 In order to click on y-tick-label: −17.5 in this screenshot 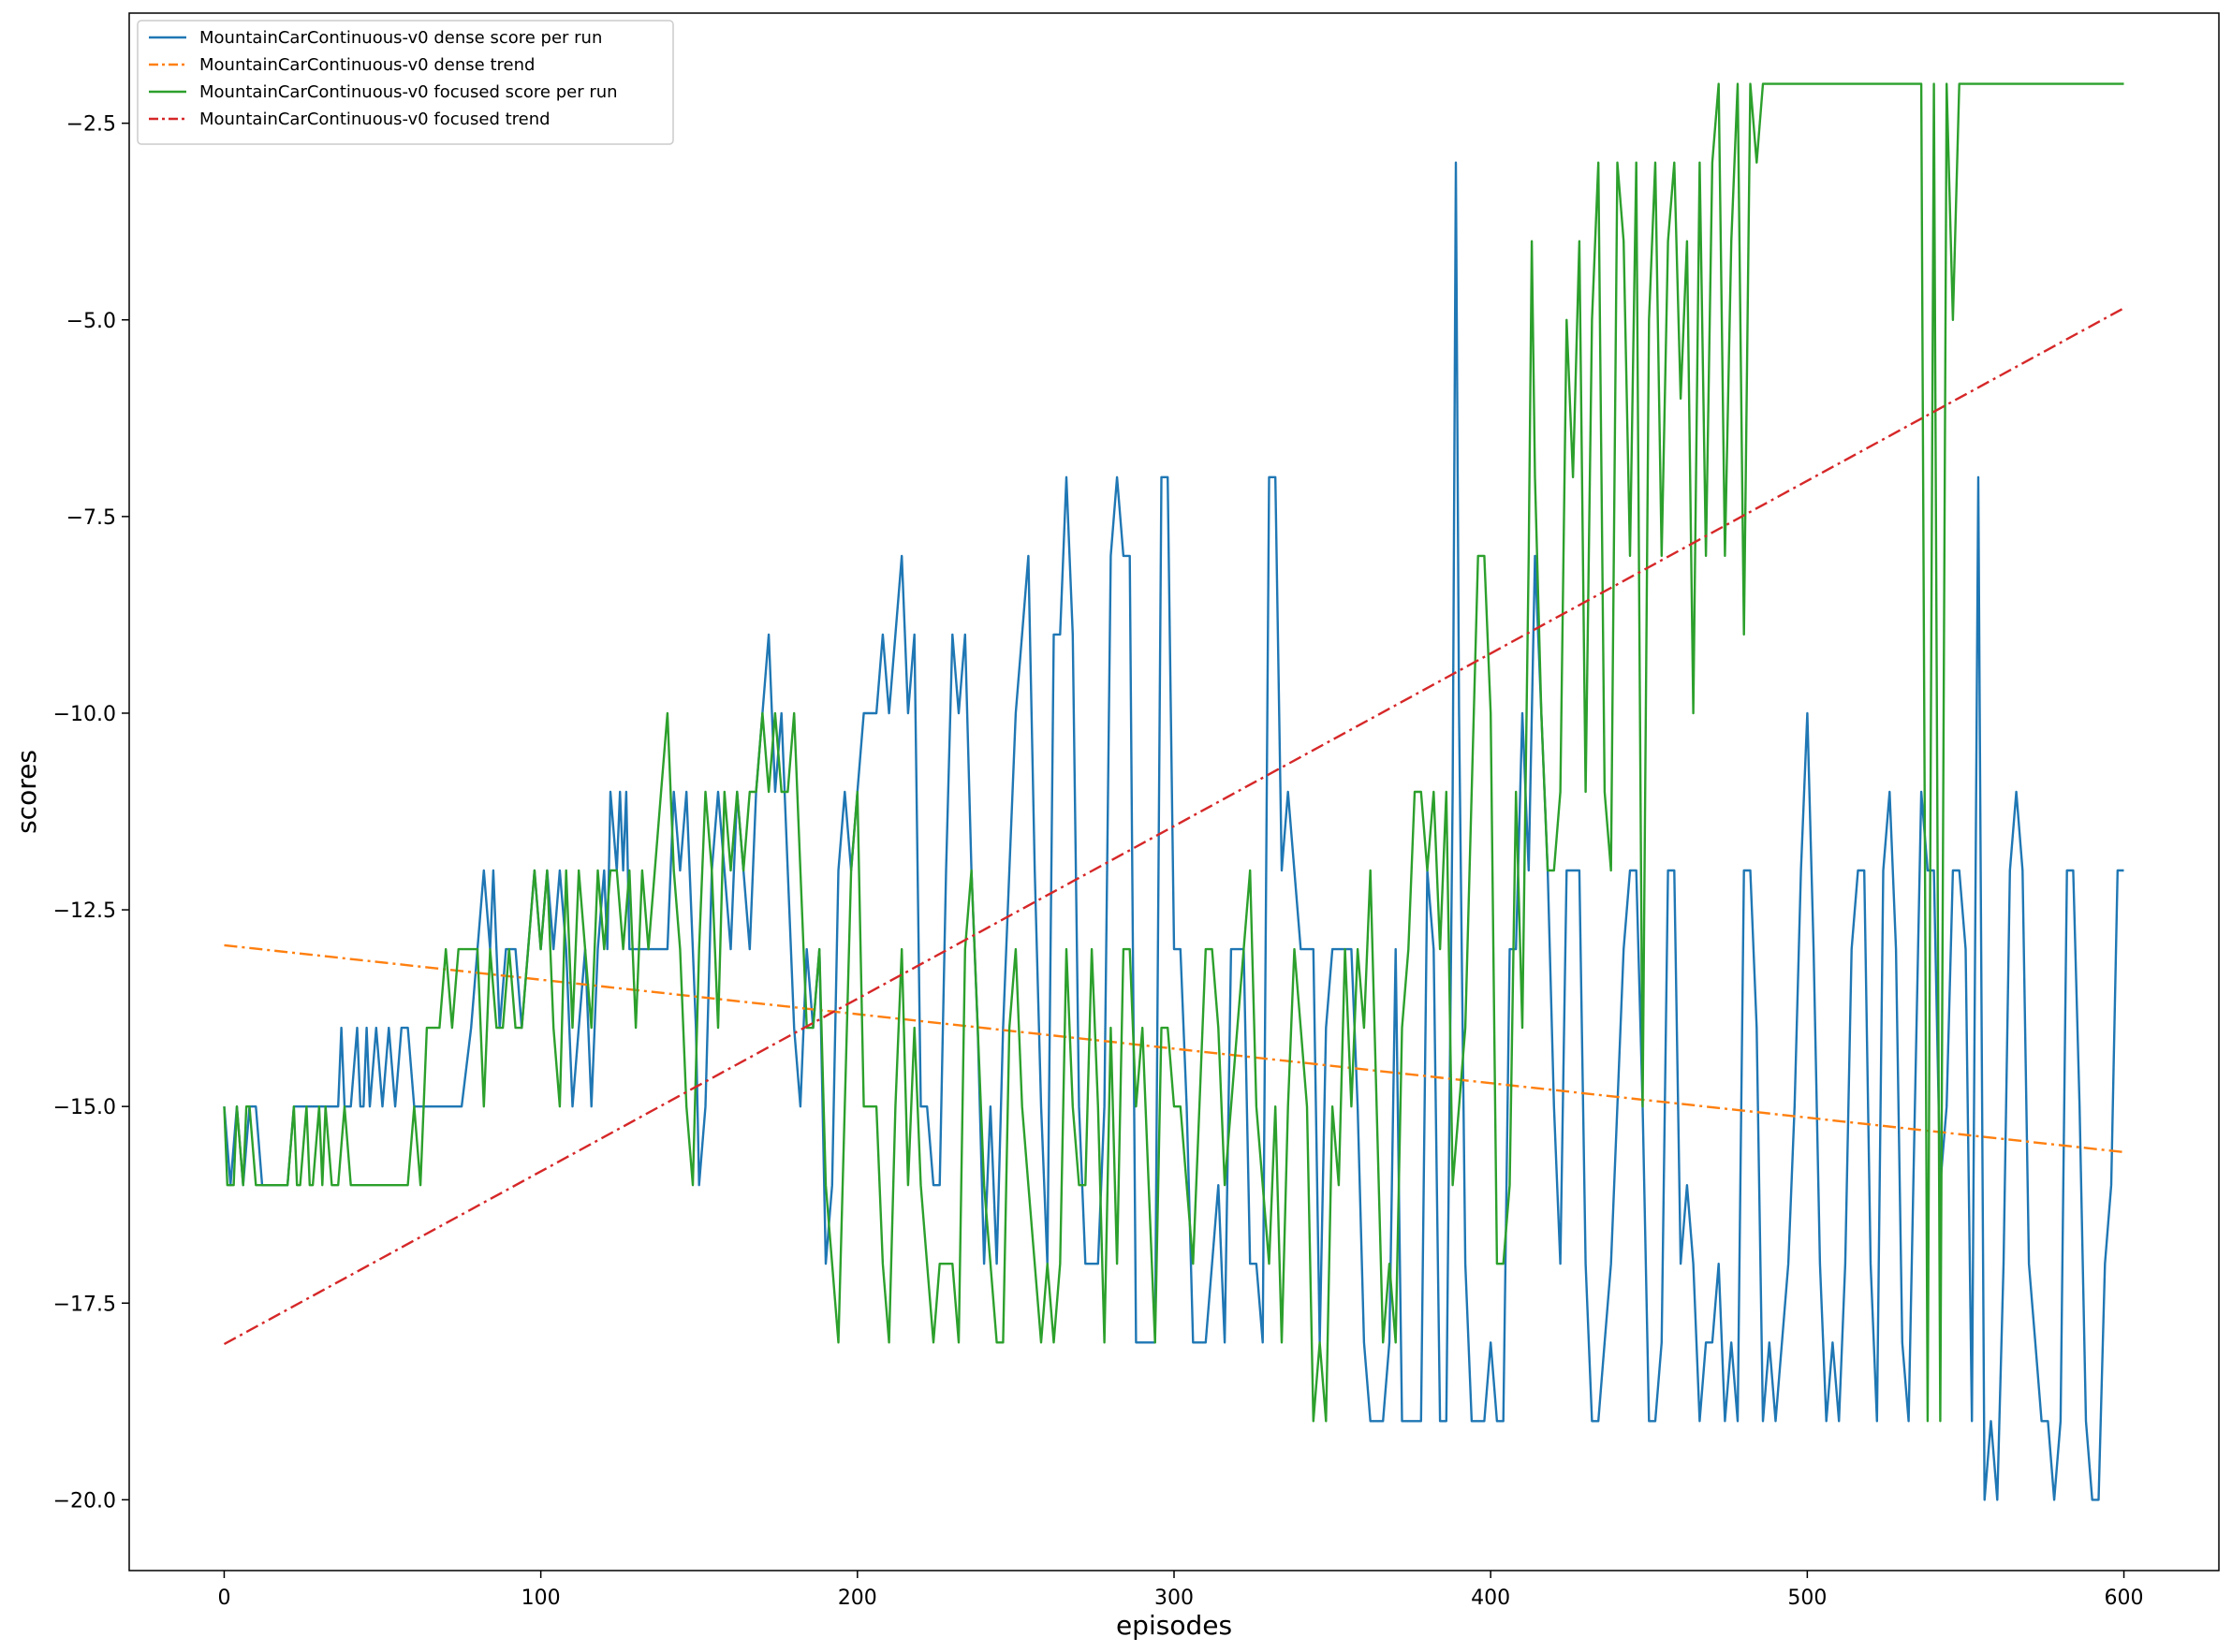, I will do `click(85, 1304)`.